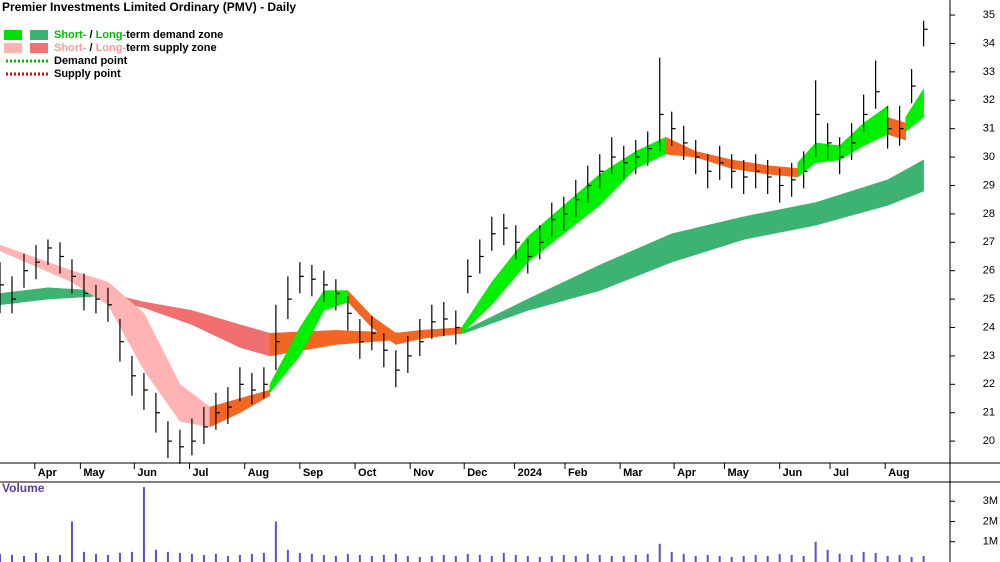 The width and height of the screenshot is (1000, 562). What do you see at coordinates (313, 473) in the screenshot?
I see `x-tick-label: Sep` at bounding box center [313, 473].